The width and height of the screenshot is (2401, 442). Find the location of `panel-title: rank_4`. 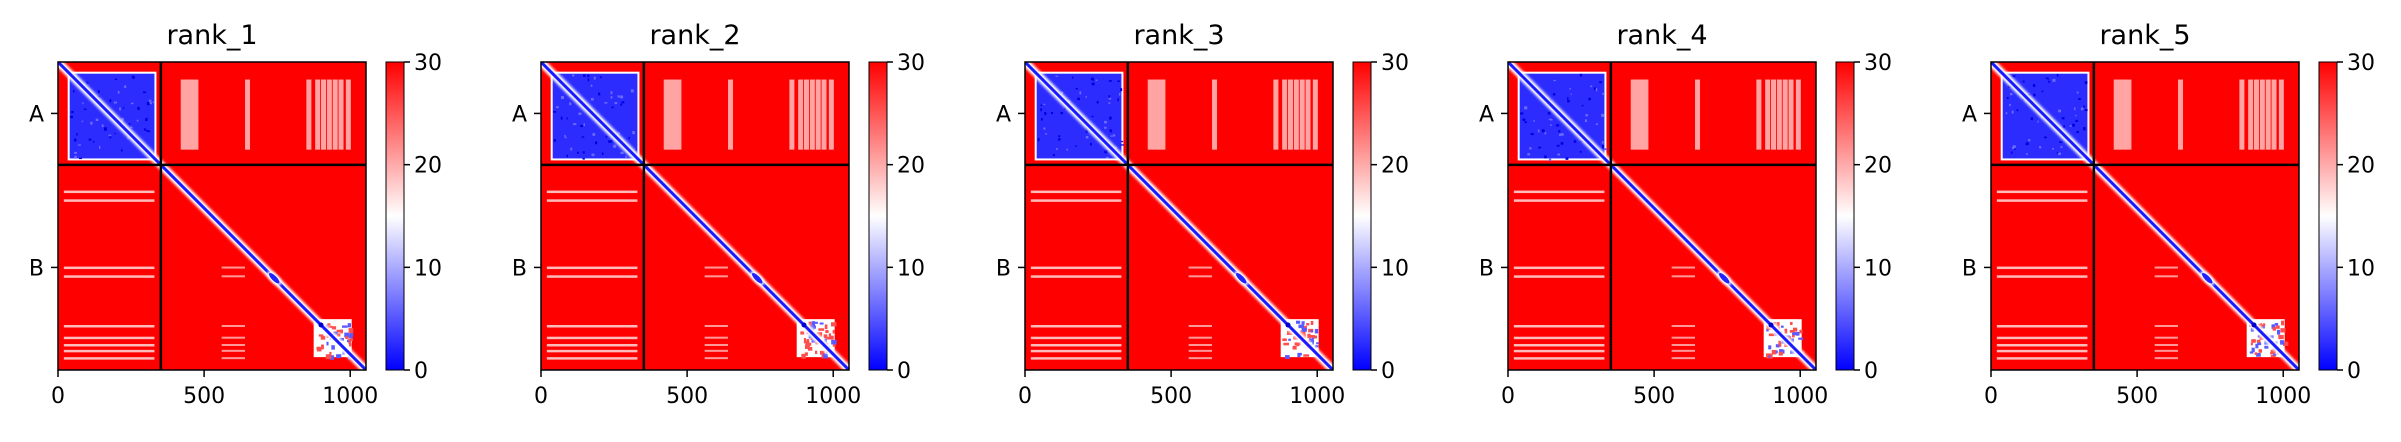

panel-title: rank_4 is located at coordinates (1661, 35).